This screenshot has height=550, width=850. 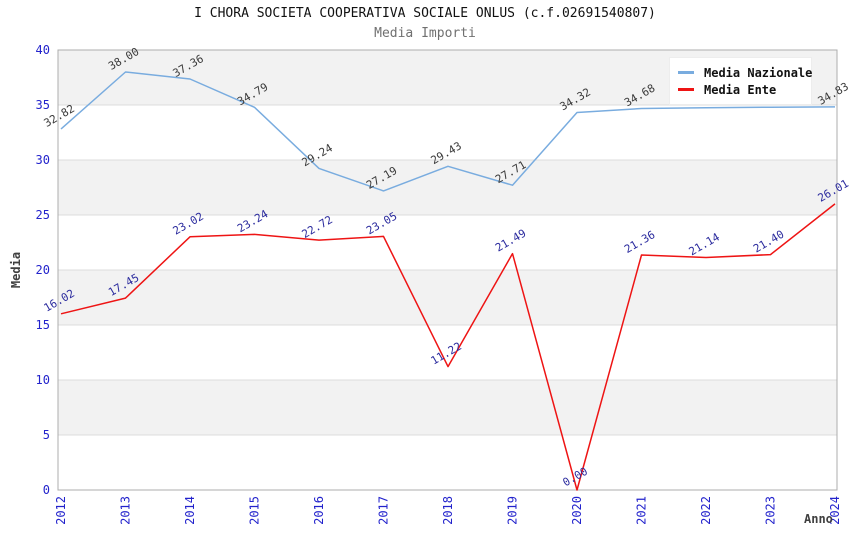 I want to click on legend-swatch-media-nazionale, so click(x=686, y=72).